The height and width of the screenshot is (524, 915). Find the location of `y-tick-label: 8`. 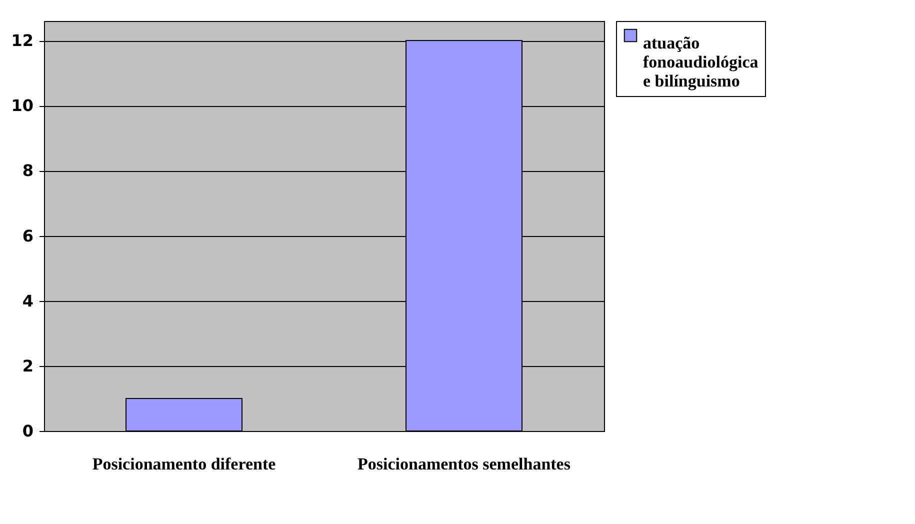

y-tick-label: 8 is located at coordinates (28, 170).